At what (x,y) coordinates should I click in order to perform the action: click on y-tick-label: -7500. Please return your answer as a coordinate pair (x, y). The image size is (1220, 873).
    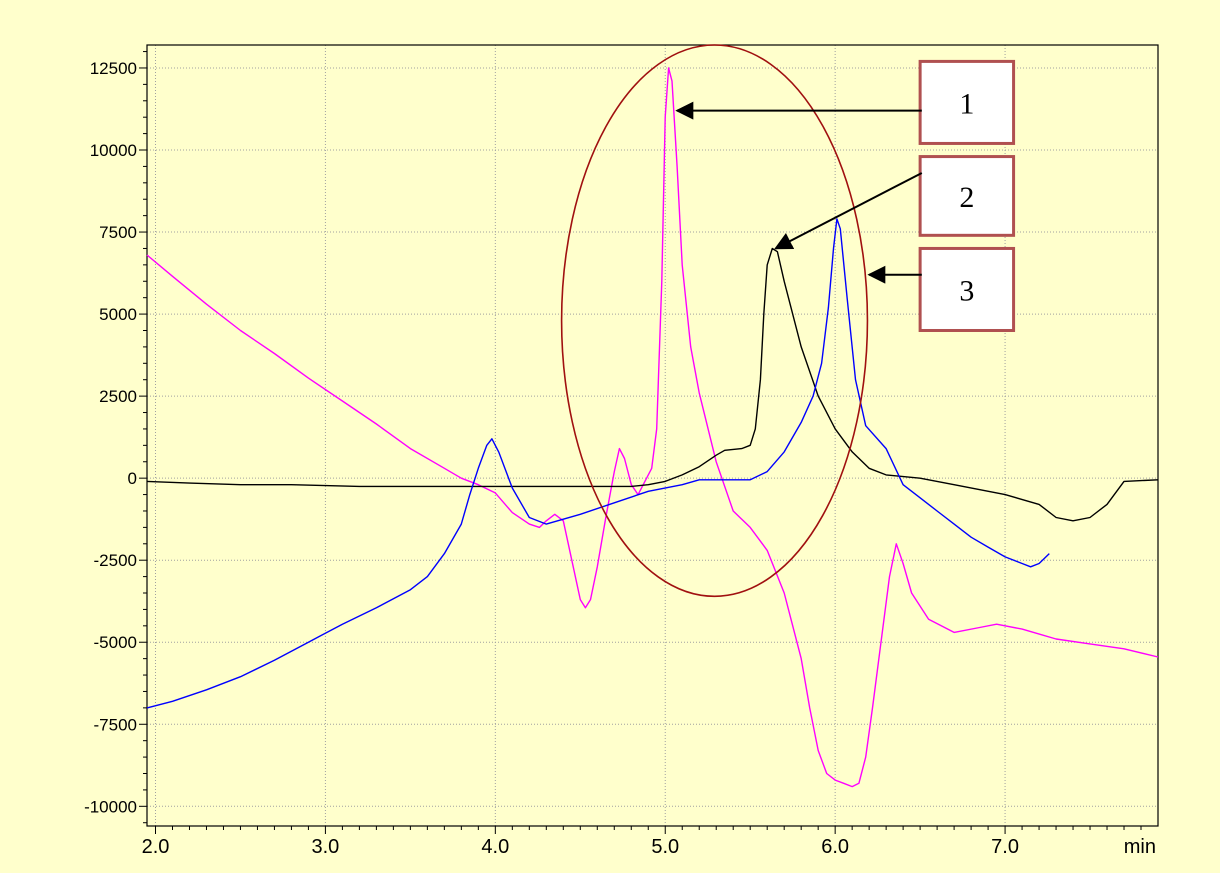
    Looking at the image, I should click on (115, 724).